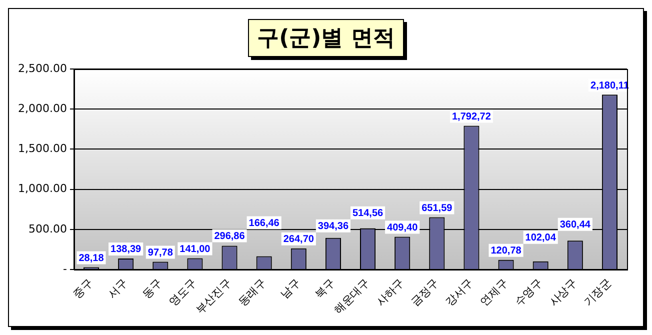 This screenshot has height=335, width=652. What do you see at coordinates (437, 208) in the screenshot?
I see `data-label: 651,59` at bounding box center [437, 208].